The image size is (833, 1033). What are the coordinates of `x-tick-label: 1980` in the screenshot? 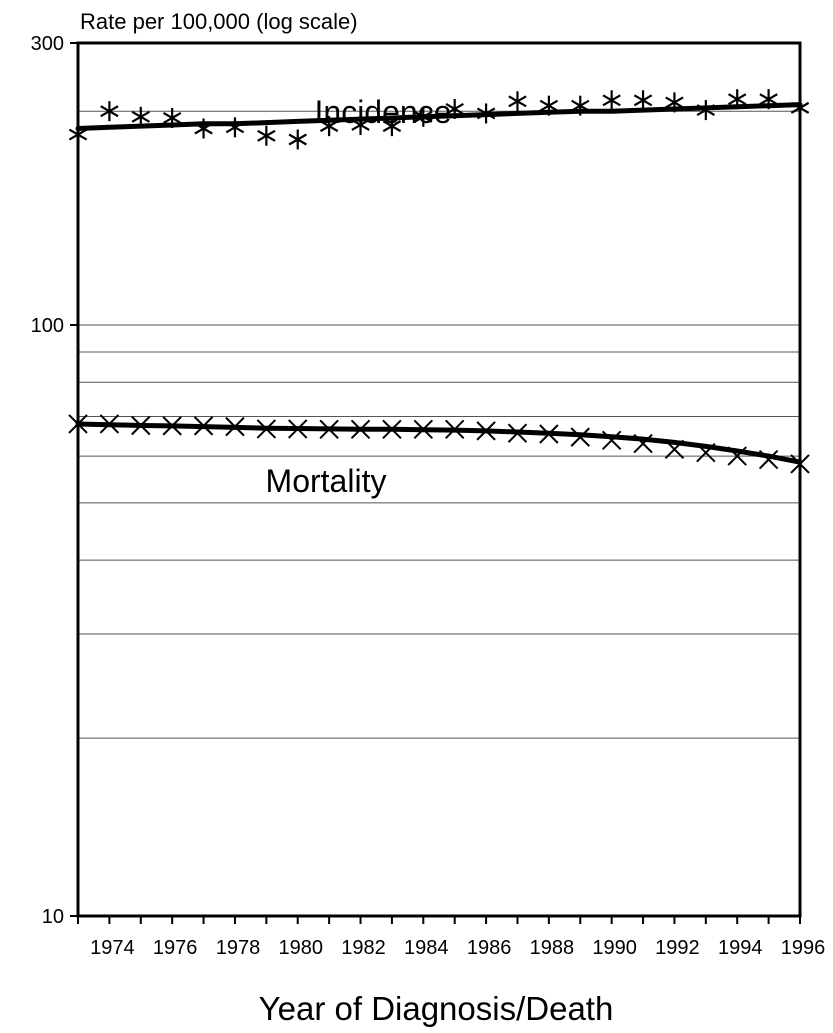 It's located at (300, 948).